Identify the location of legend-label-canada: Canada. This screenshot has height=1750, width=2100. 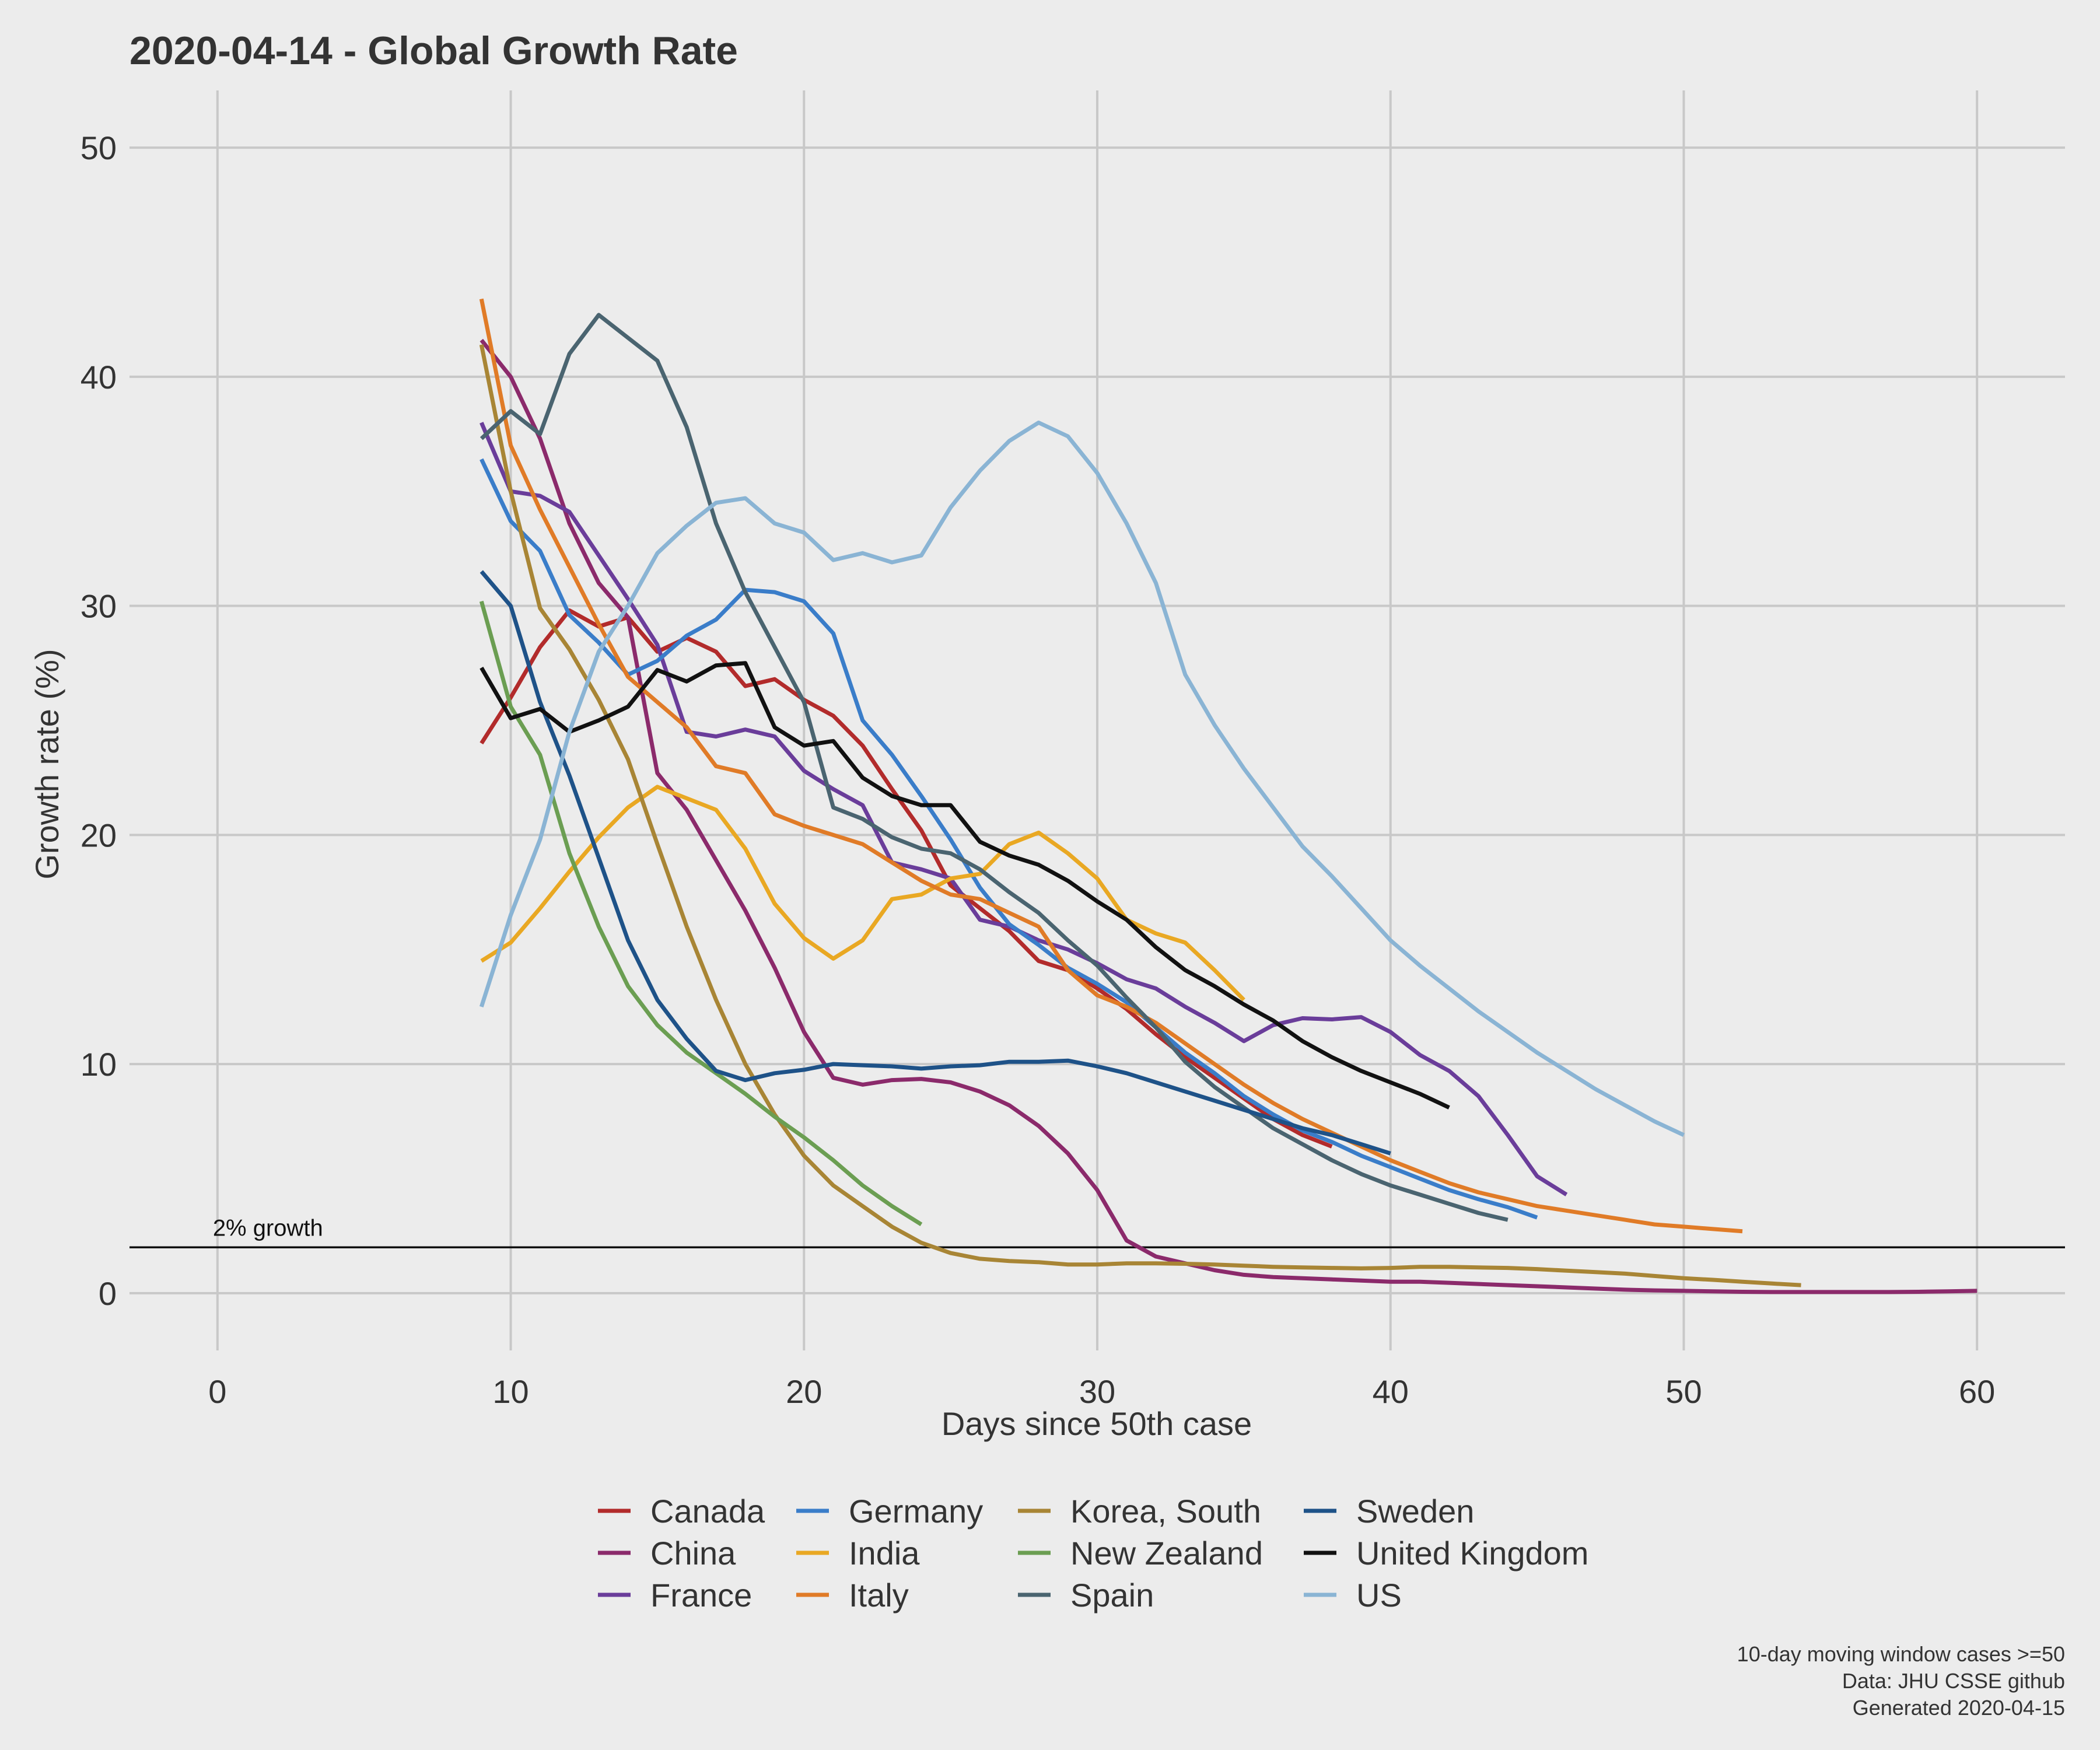
(708, 1511).